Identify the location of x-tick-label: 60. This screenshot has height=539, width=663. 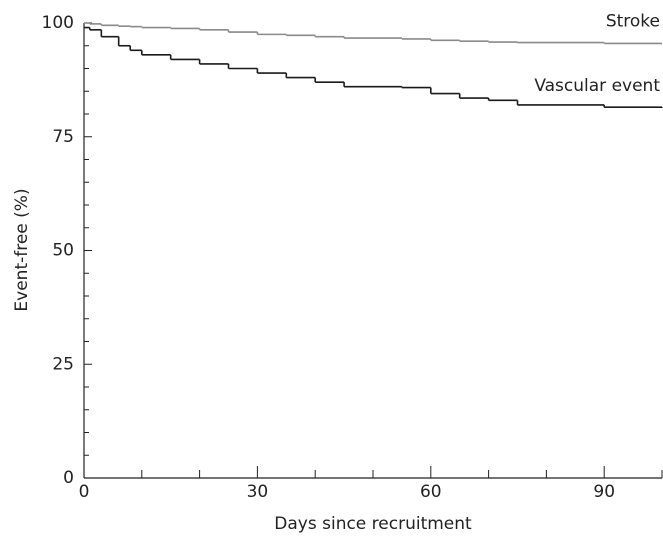
(431, 492).